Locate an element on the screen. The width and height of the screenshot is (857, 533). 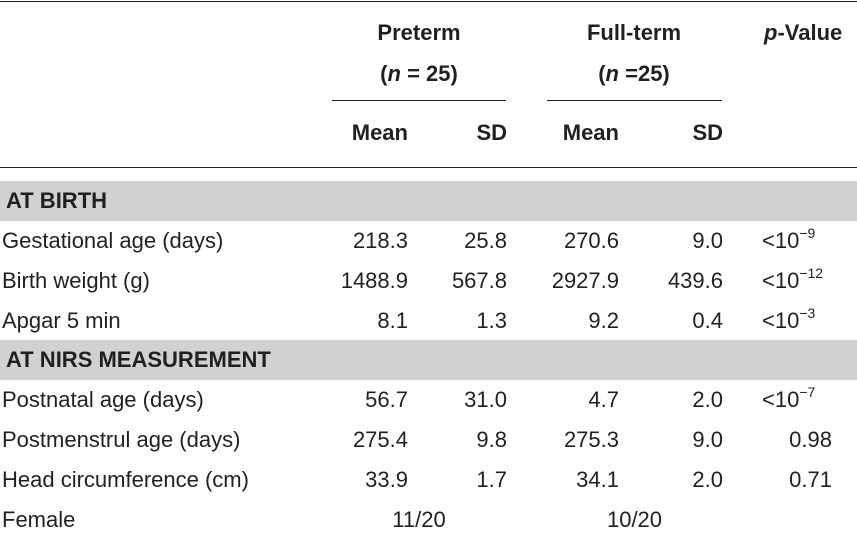
preterm-sd-cell: 31.0 is located at coordinates (485, 399).